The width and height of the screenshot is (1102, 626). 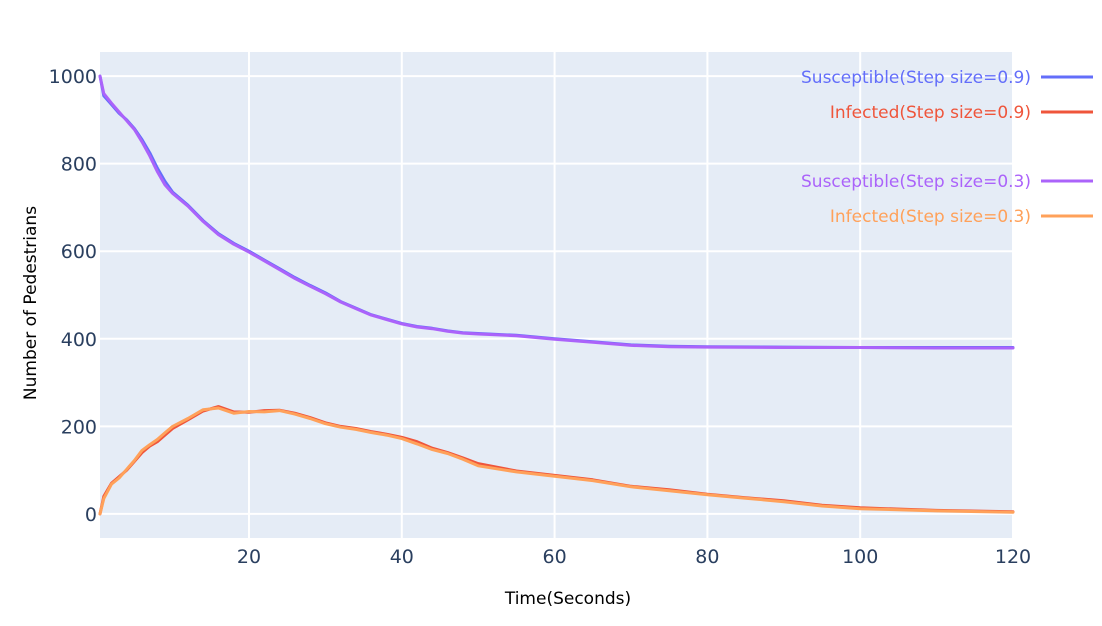 What do you see at coordinates (860, 557) in the screenshot?
I see `x-tick-label: 100` at bounding box center [860, 557].